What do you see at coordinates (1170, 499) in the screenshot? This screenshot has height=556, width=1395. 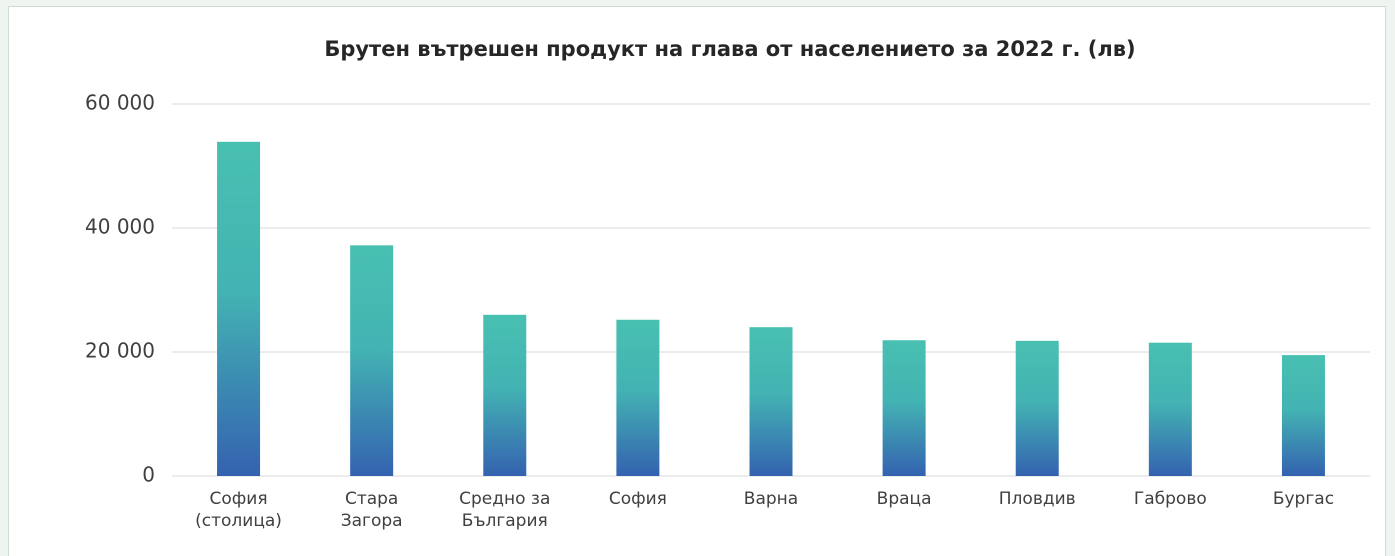 I see `x-tick-label: Габрово` at bounding box center [1170, 499].